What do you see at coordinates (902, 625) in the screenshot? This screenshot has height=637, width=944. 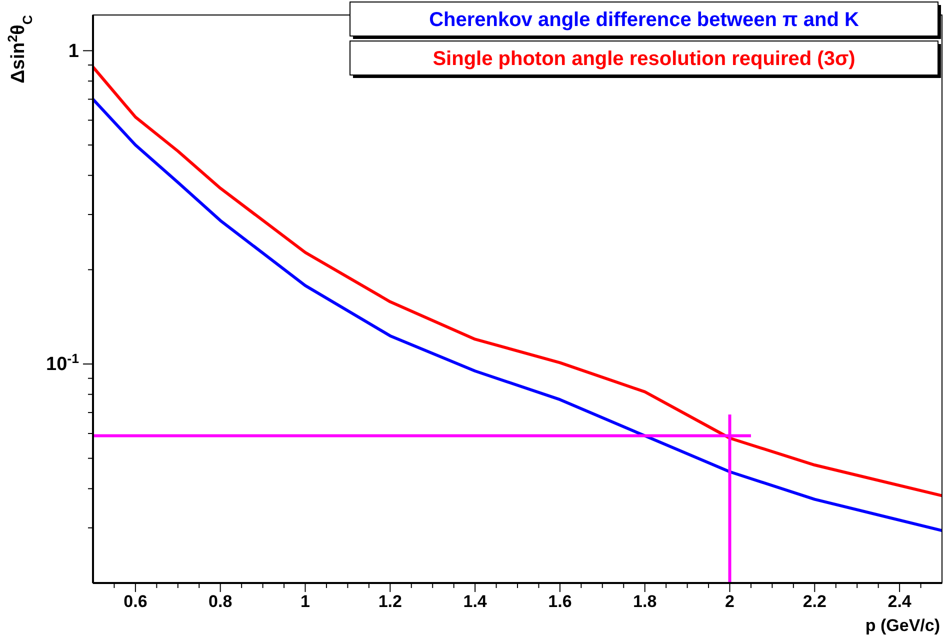 I see `x-axis-title: p (GeV/c)` at bounding box center [902, 625].